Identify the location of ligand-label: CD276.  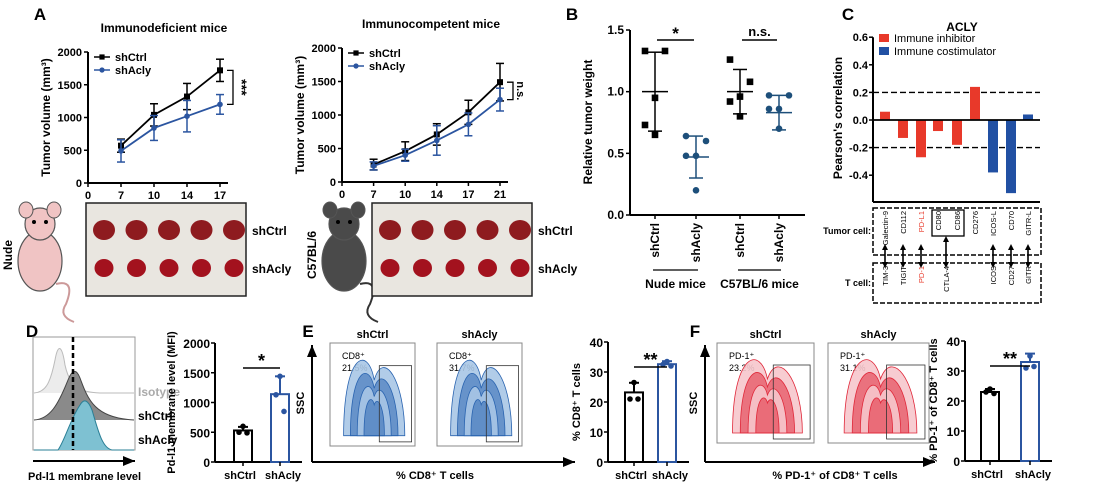
(975, 222).